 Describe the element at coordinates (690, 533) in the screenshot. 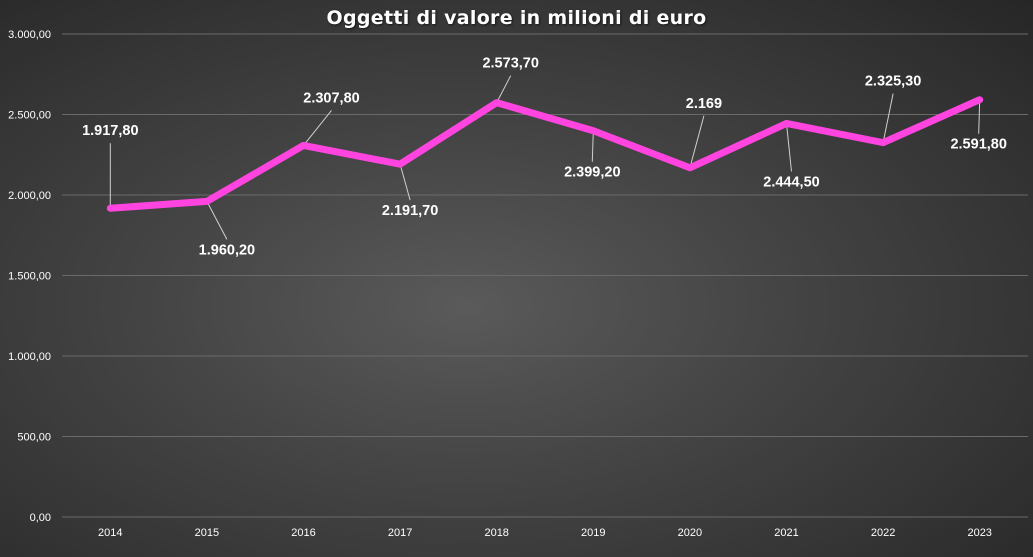

I see `x-tick-label: 2020` at that location.